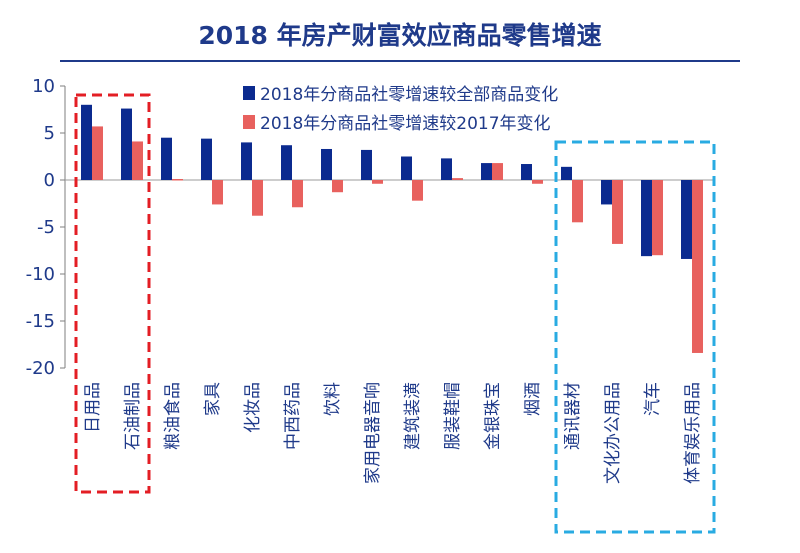 Image resolution: width=800 pixels, height=553 pixels. What do you see at coordinates (333, 399) in the screenshot?
I see `x-category-label: 饮料` at bounding box center [333, 399].